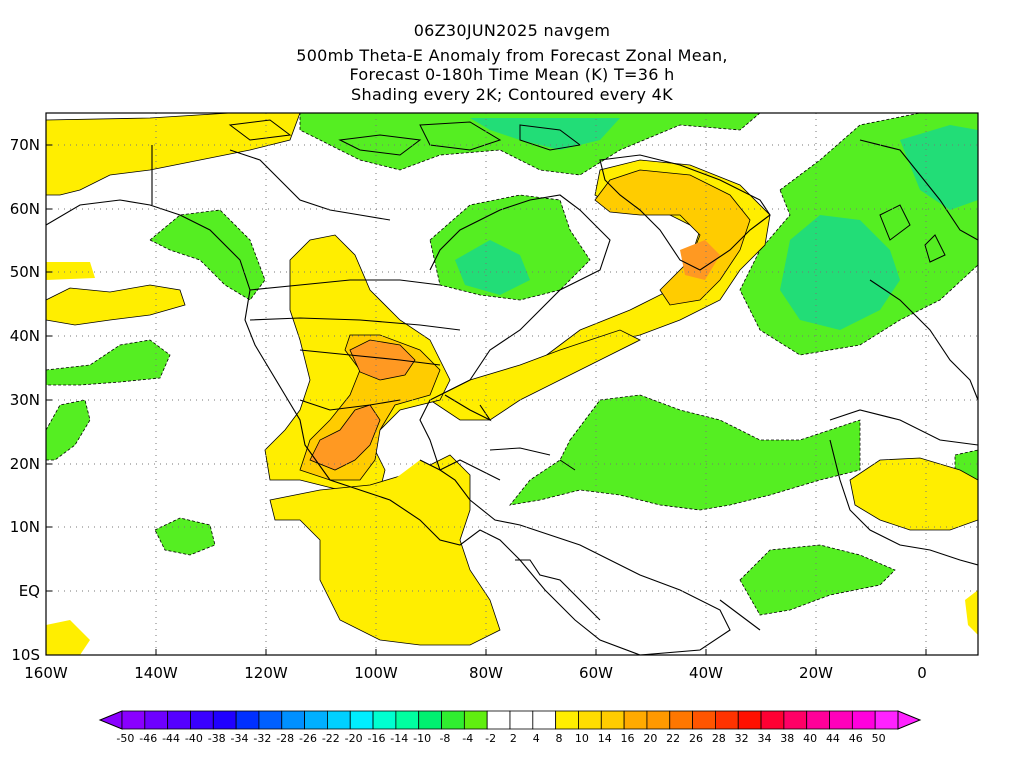  Describe the element at coordinates (285, 738) in the screenshot. I see `colorbar-label: -28` at that location.